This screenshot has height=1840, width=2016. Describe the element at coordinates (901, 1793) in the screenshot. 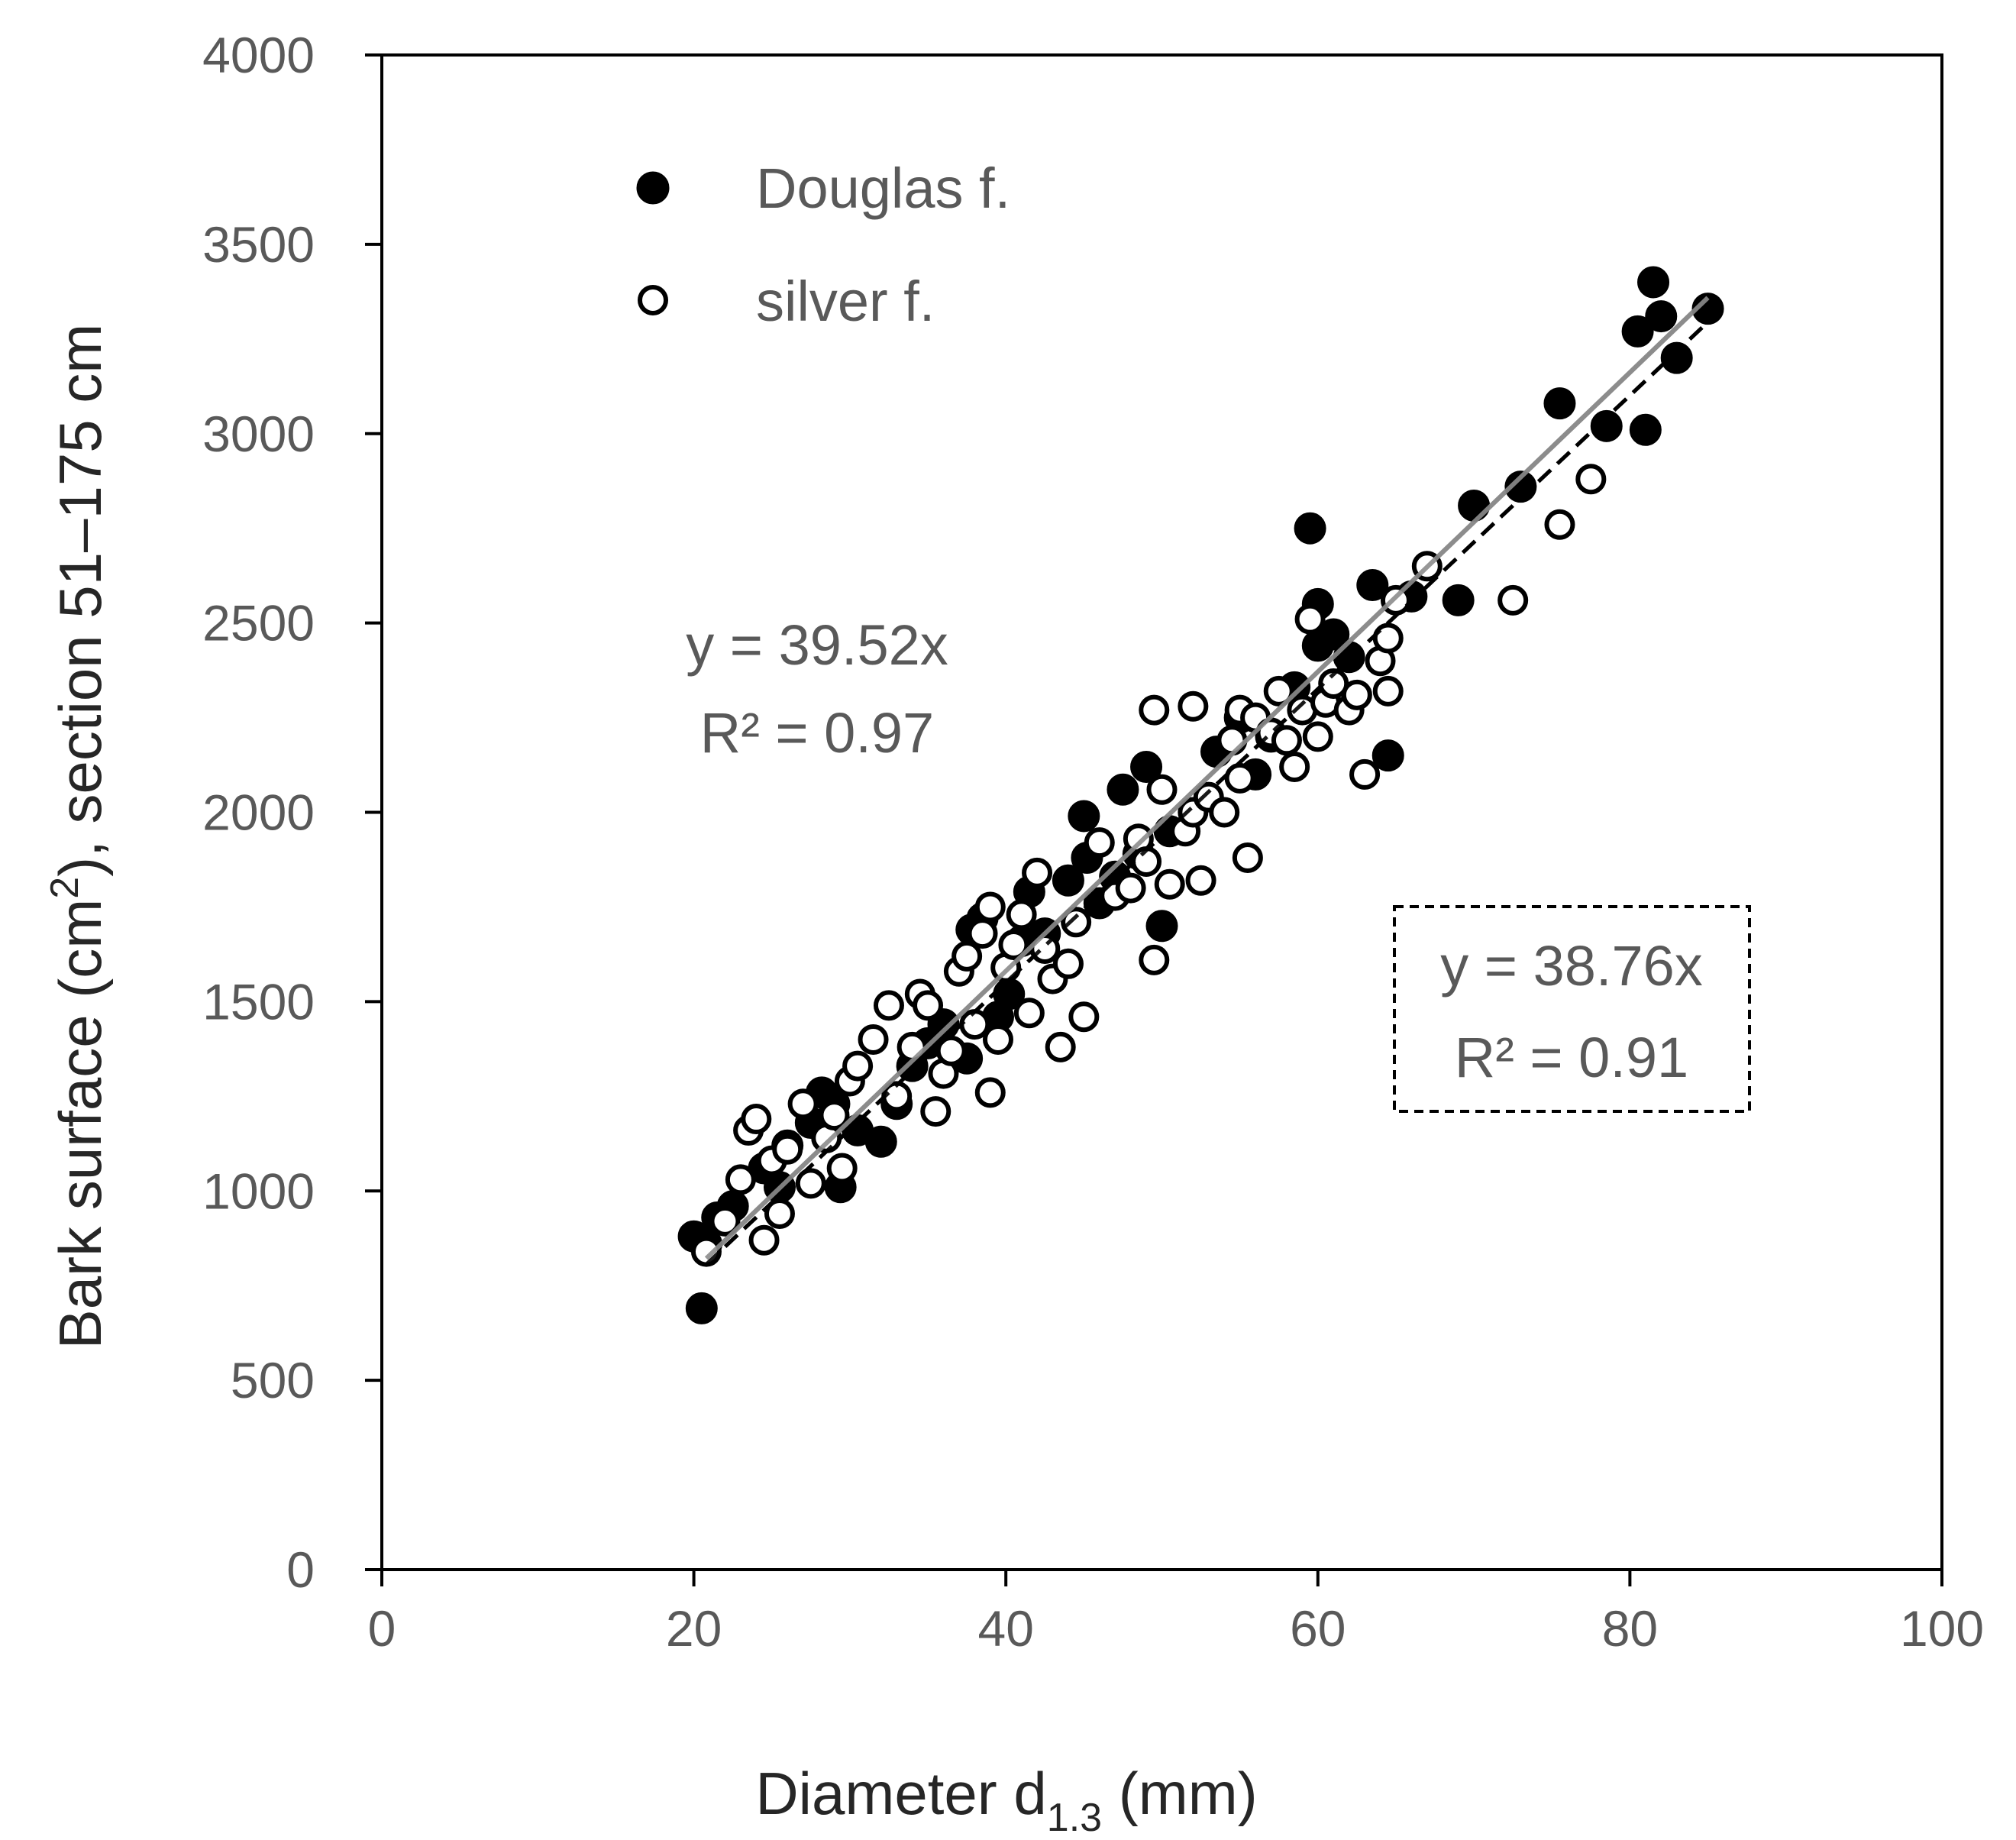

I see `x-axis-title-main: Diameter d` at that location.